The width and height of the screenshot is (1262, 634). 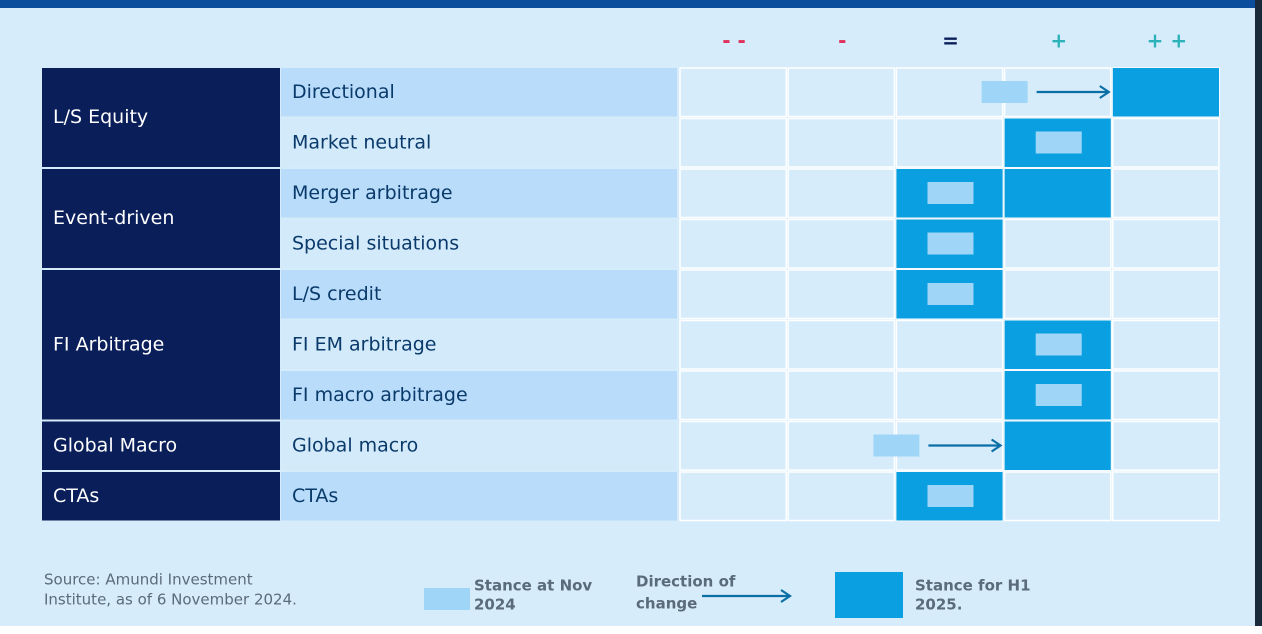 What do you see at coordinates (380, 395) in the screenshot?
I see `row-label: FI macro arbitrage` at bounding box center [380, 395].